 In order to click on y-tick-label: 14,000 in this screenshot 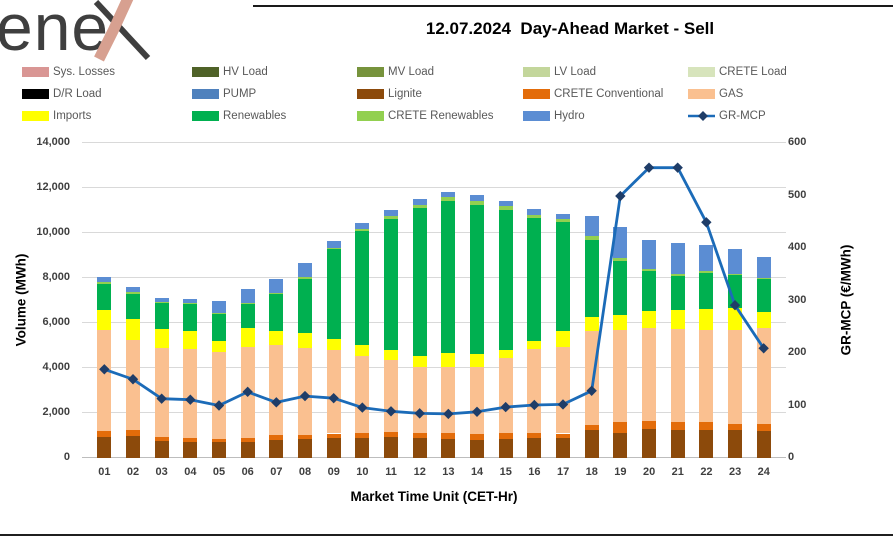, I will do `click(53, 142)`.